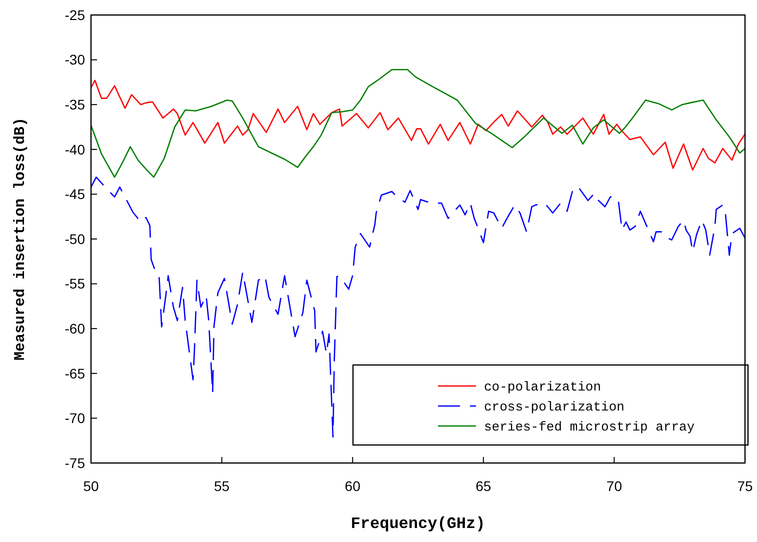  What do you see at coordinates (75, 462) in the screenshot?
I see `y-tick-label: -75` at bounding box center [75, 462].